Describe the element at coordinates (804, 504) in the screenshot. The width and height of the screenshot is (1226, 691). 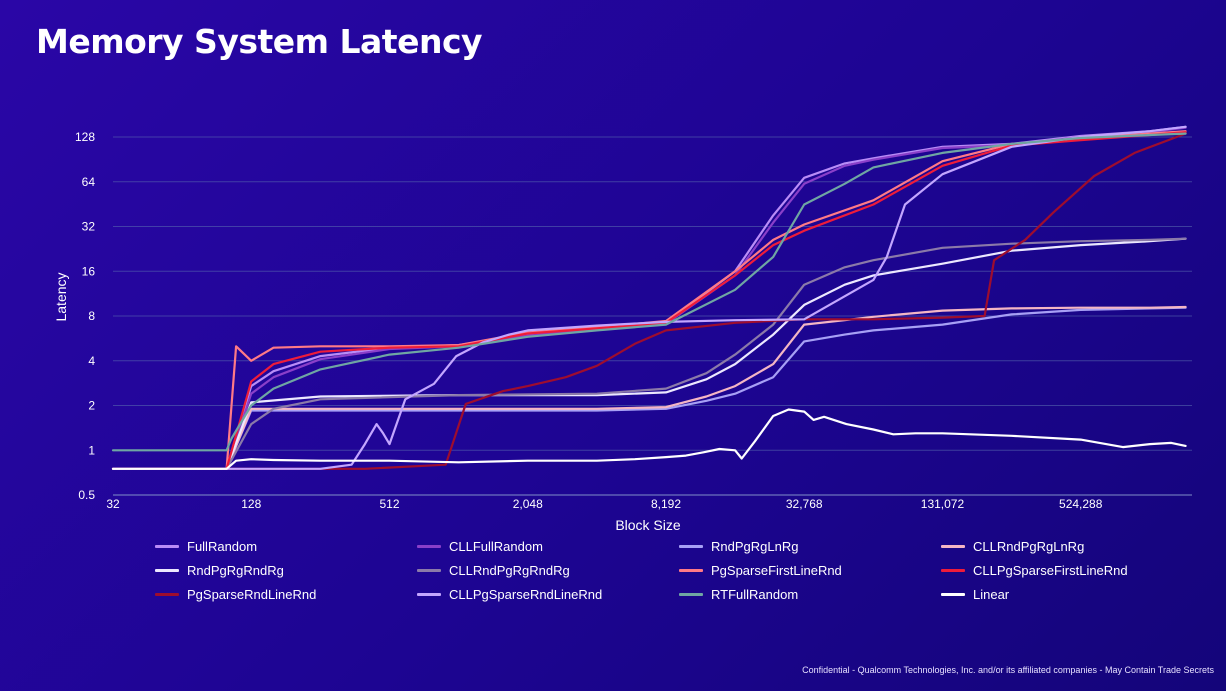
I see `x-tick-label: 32,768` at that location.